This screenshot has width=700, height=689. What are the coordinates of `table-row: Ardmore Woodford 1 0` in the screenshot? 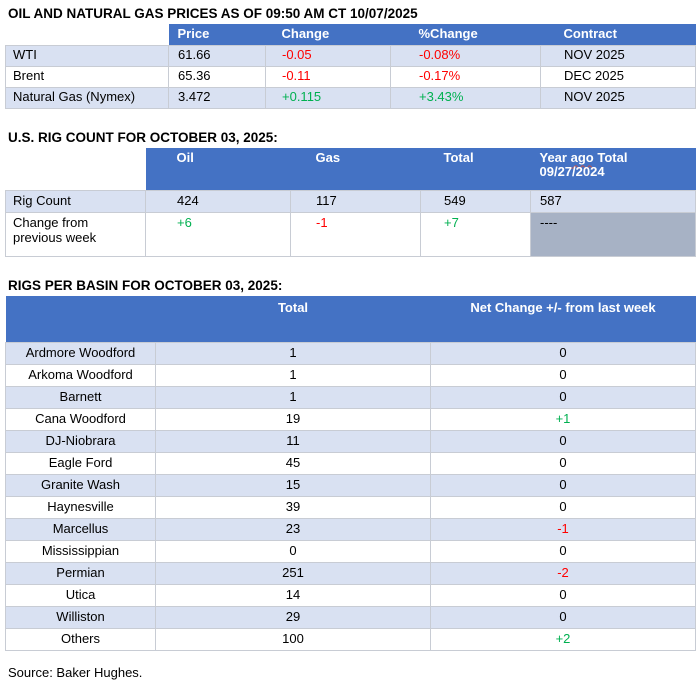 It's located at (350, 353).